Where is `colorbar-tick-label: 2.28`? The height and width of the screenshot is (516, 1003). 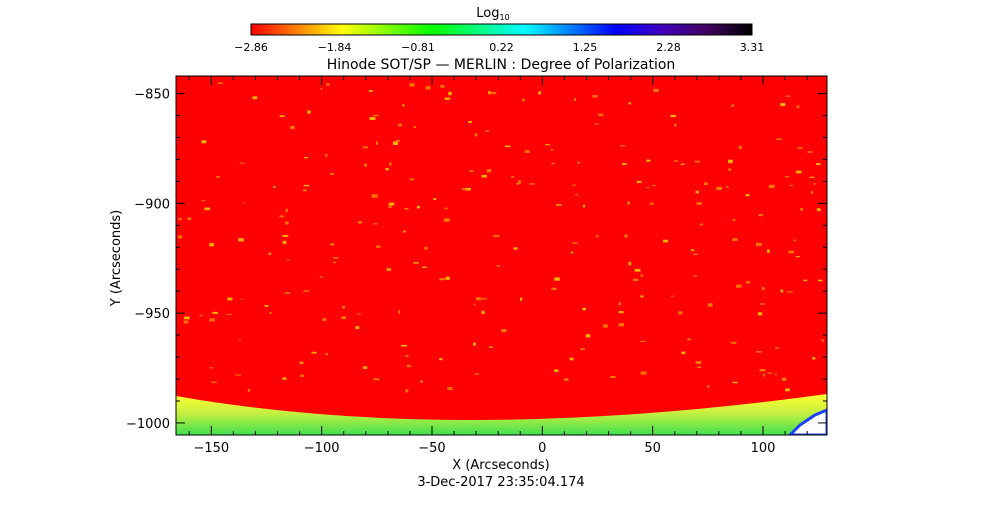 colorbar-tick-label: 2.28 is located at coordinates (668, 47).